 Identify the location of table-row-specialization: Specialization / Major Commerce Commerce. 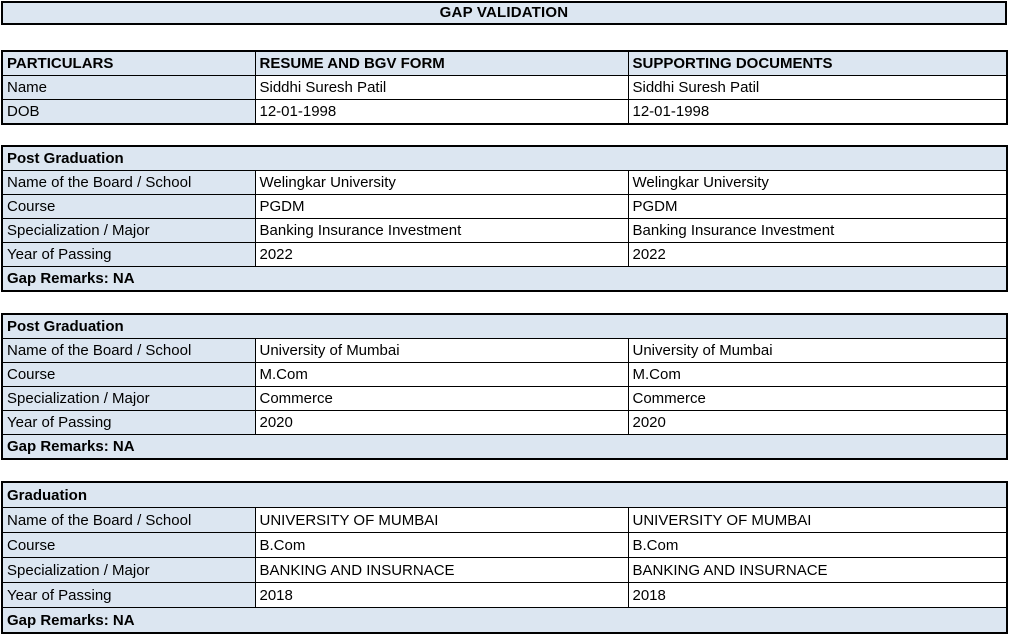
(504, 398).